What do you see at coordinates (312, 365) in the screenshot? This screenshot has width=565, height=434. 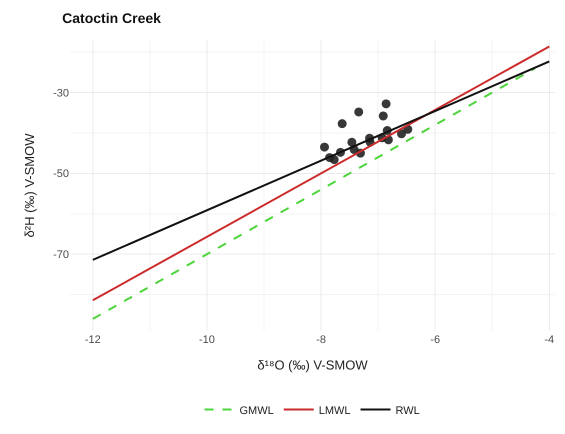 I see `x-axis-title: δ¹⁸O (‰) V-SMOW` at bounding box center [312, 365].